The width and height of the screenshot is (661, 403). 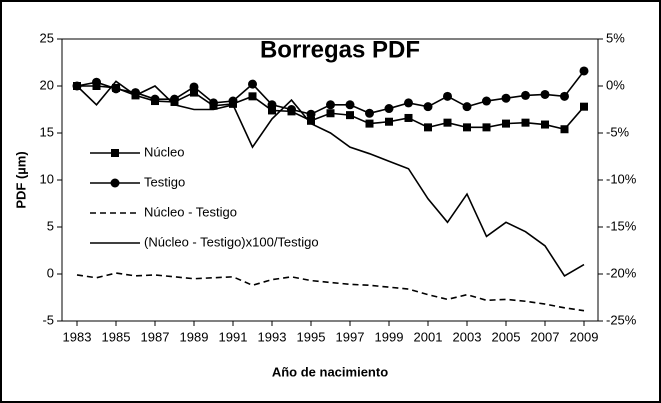 What do you see at coordinates (116, 336) in the screenshot?
I see `x-tick-label: 1985` at bounding box center [116, 336].